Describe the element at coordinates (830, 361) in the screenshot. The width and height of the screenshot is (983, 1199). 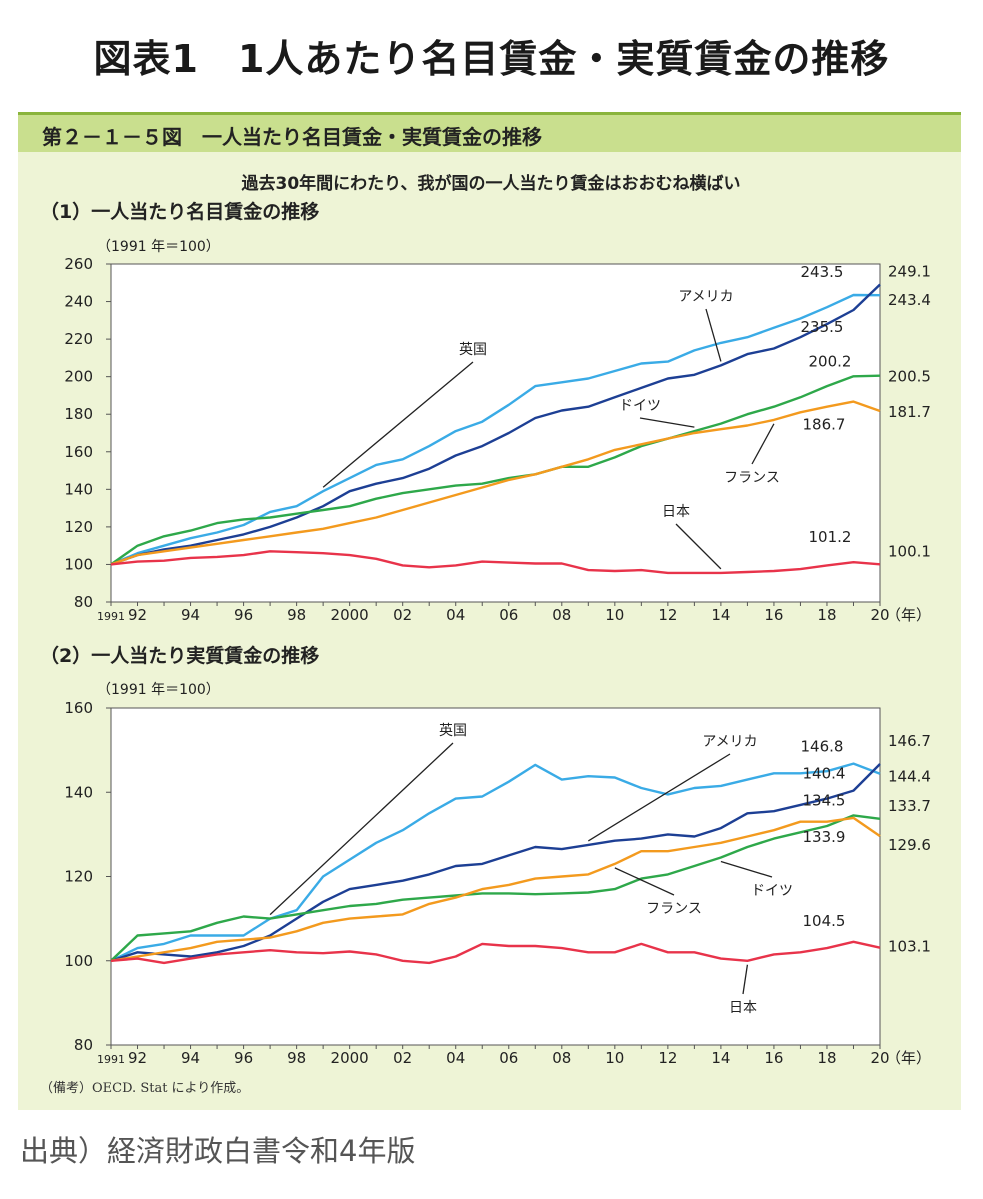
I see `value-annotation: 200.2` at that location.